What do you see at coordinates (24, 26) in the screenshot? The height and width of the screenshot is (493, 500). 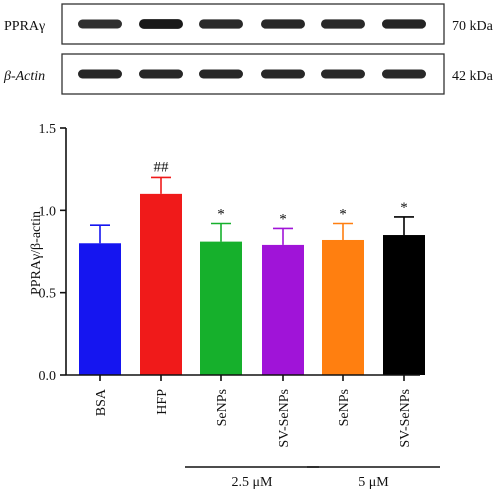 I see `blot-label-ppar: PPRAγ` at bounding box center [24, 26].